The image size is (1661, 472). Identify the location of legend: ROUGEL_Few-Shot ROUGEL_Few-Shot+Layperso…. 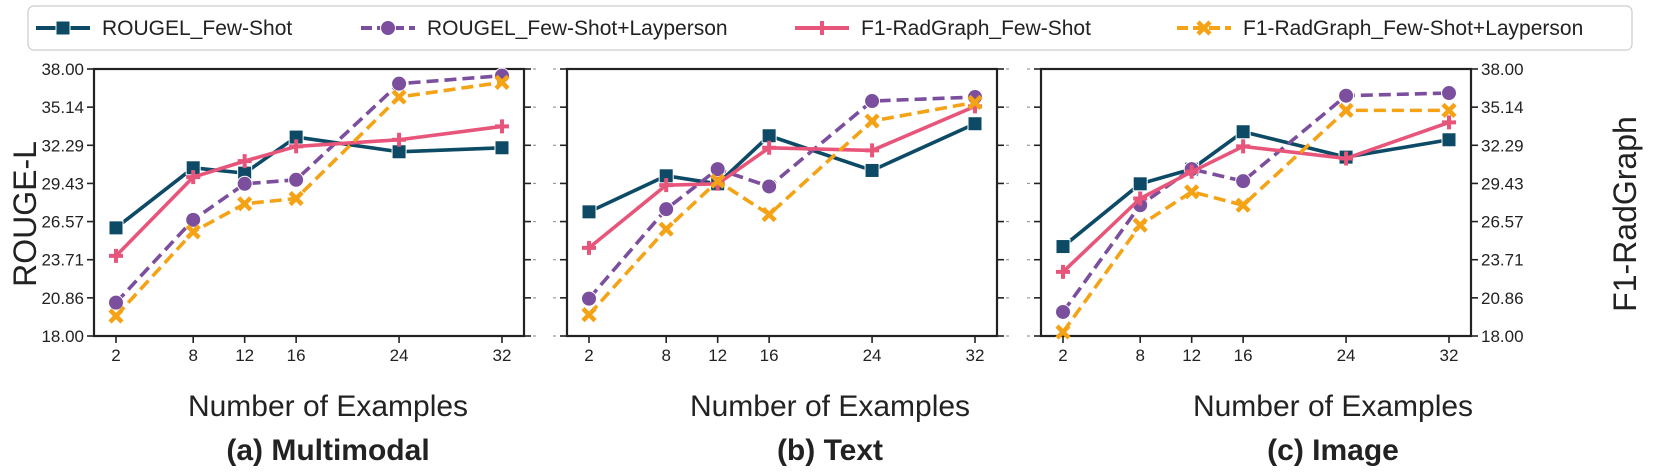
(830, 28).